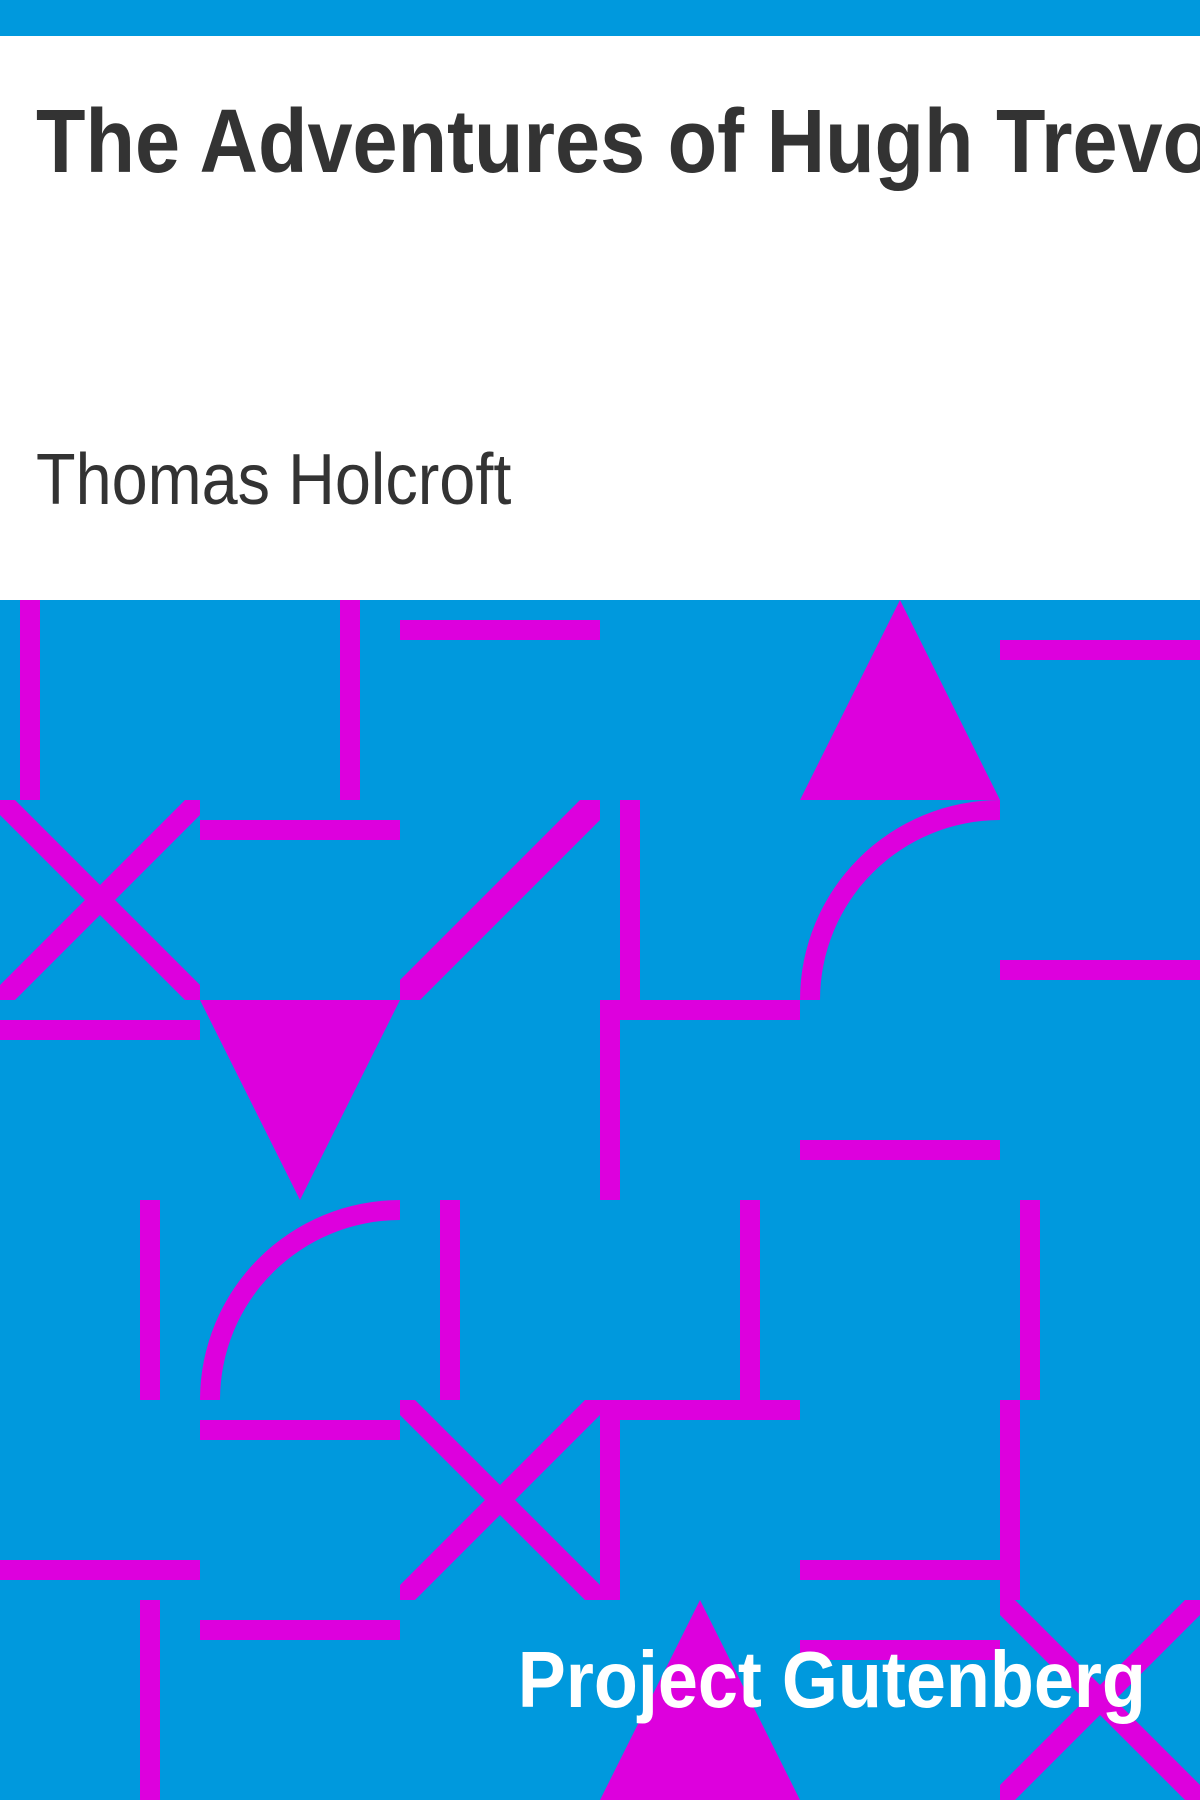 The width and height of the screenshot is (1200, 1800). I want to click on book-author: Thomas Holcroft, so click(274, 480).